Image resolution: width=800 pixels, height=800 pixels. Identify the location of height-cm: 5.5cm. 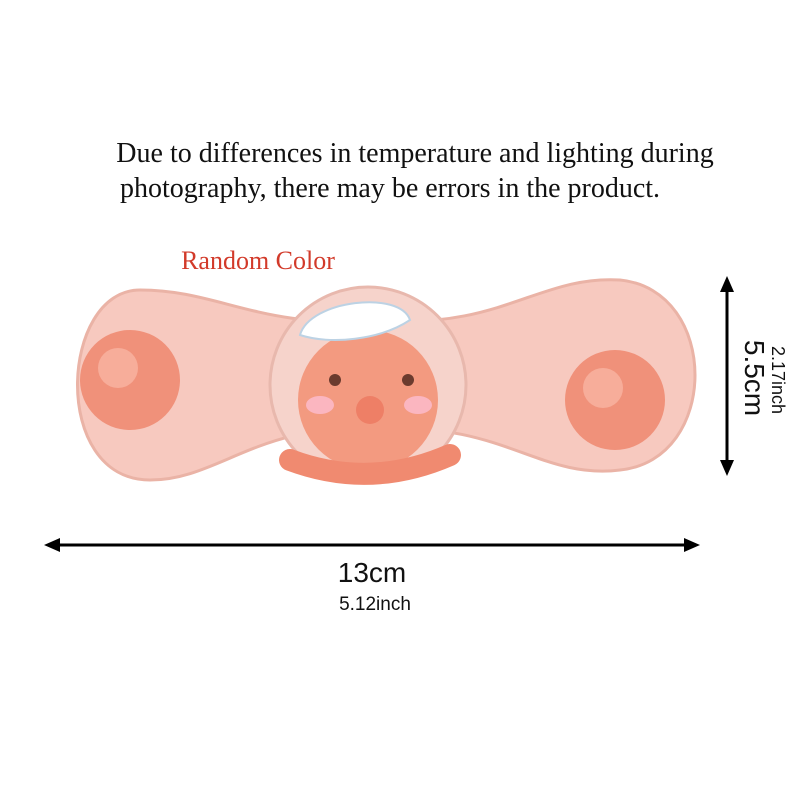
(754, 378).